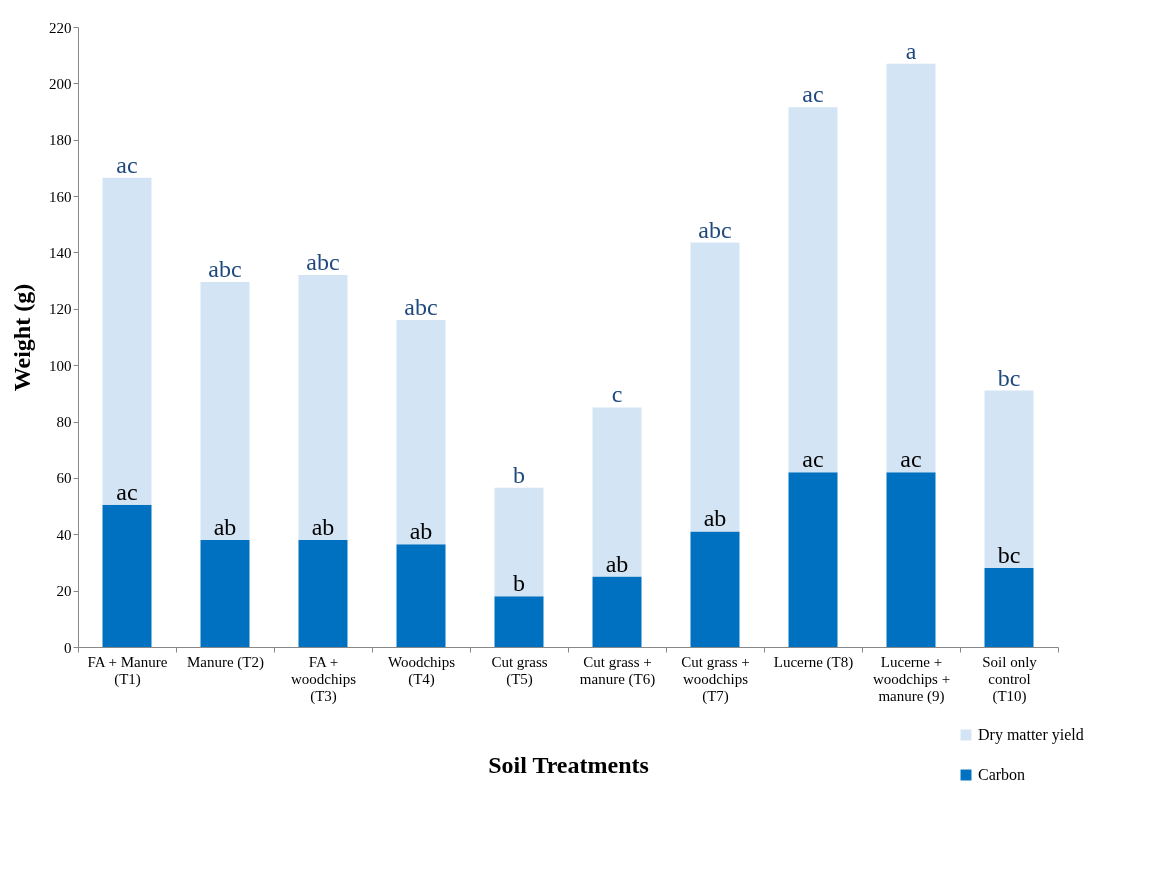  What do you see at coordinates (60, 140) in the screenshot?
I see `y-tick-label: 180` at bounding box center [60, 140].